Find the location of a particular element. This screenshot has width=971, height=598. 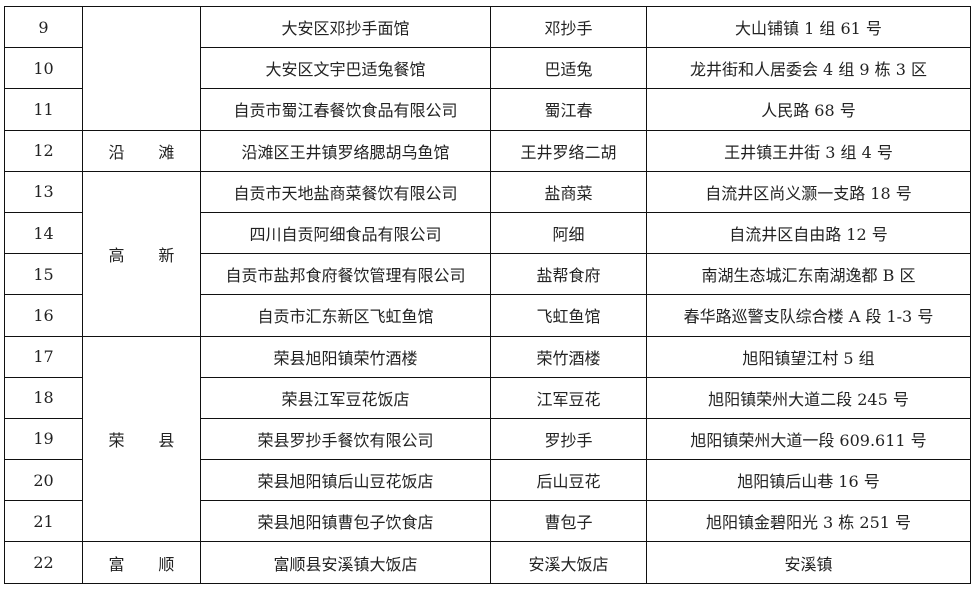

row-number: 10 is located at coordinates (43, 68).